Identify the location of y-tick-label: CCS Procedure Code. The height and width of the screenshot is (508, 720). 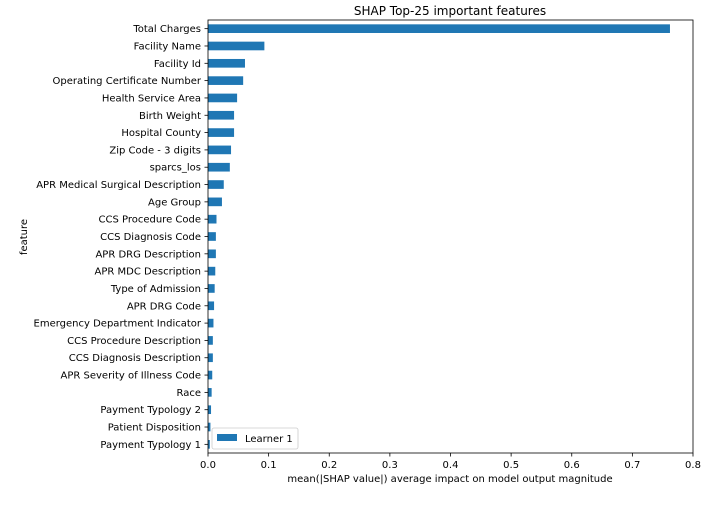
(149, 220).